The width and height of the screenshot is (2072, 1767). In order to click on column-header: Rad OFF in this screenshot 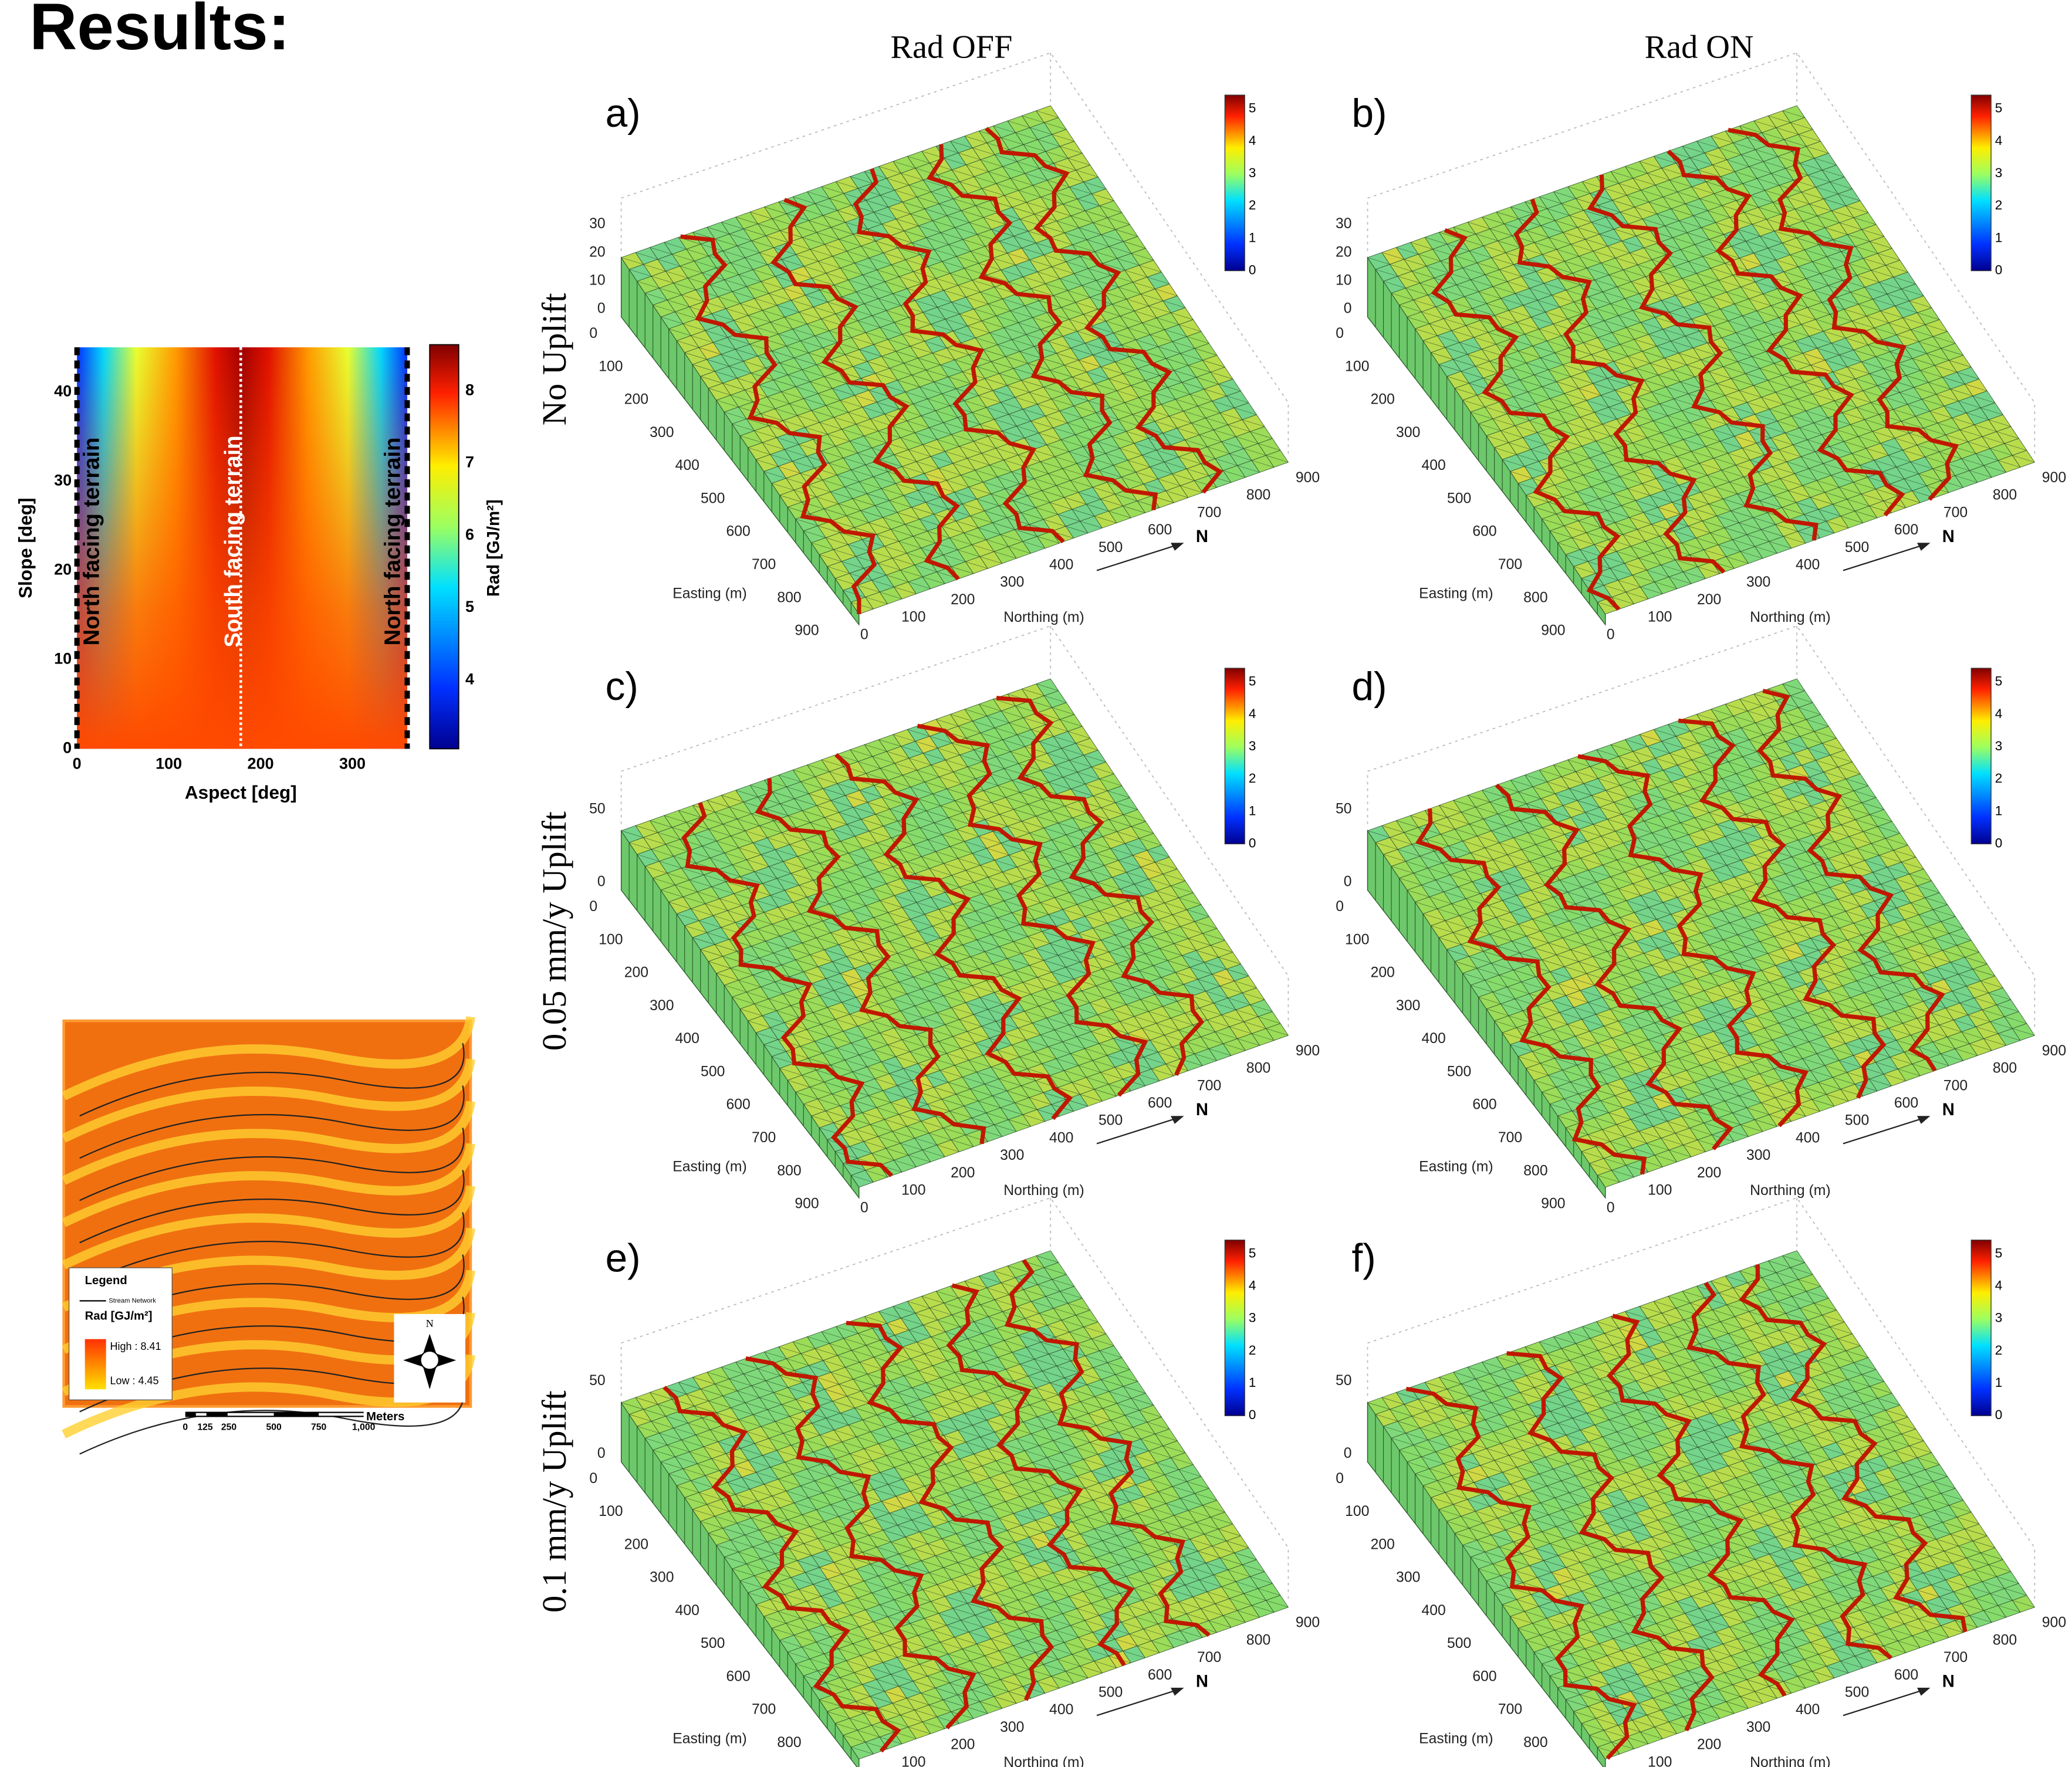, I will do `click(951, 47)`.